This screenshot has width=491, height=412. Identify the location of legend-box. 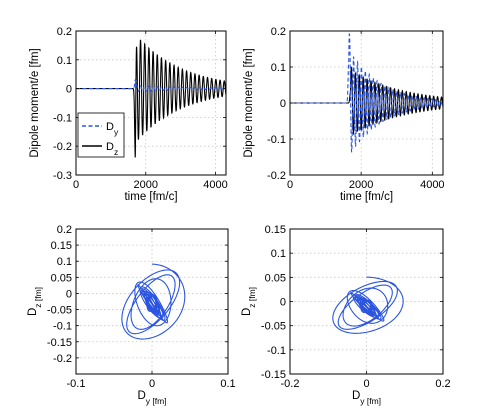
(101, 135).